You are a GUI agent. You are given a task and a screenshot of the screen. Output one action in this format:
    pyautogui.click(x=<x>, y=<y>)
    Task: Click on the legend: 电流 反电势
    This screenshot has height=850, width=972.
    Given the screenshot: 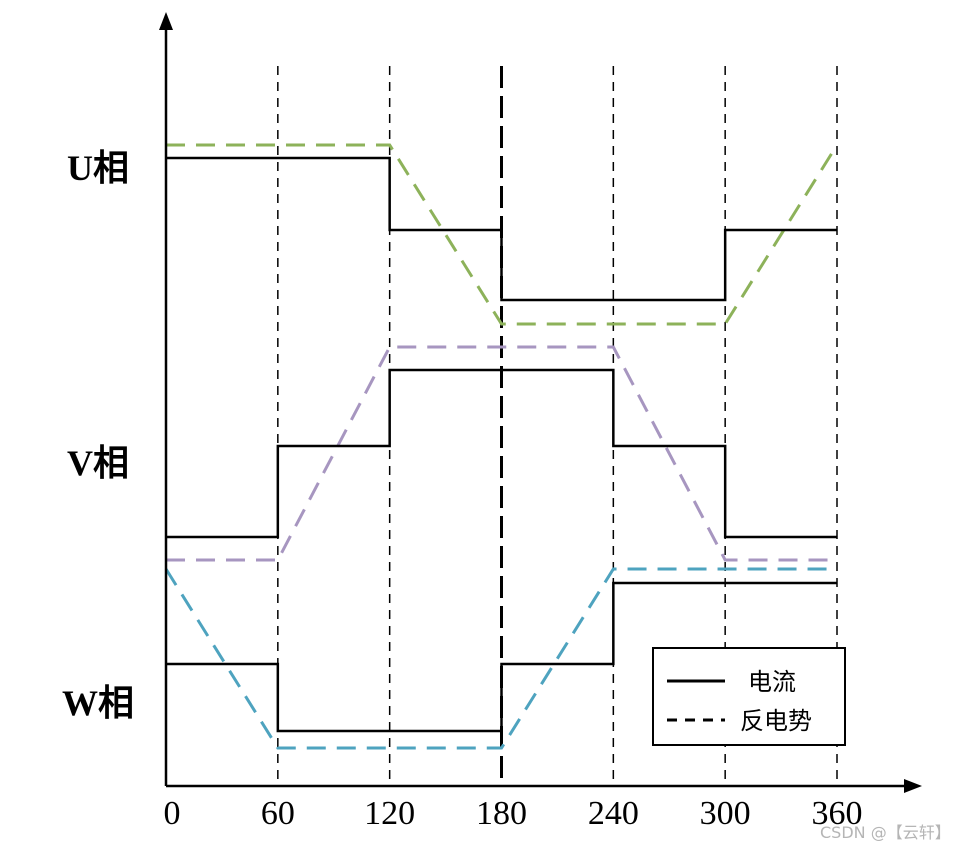 What is the action you would take?
    pyautogui.click(x=749, y=696)
    